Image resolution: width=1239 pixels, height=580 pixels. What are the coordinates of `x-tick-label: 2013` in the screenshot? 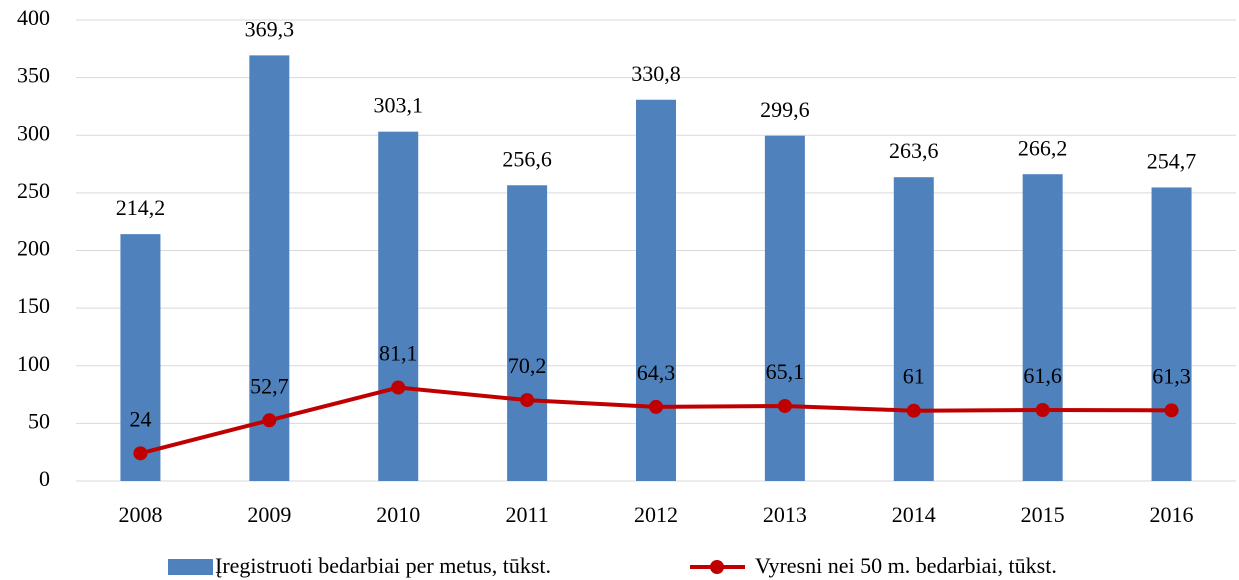 It's located at (785, 514).